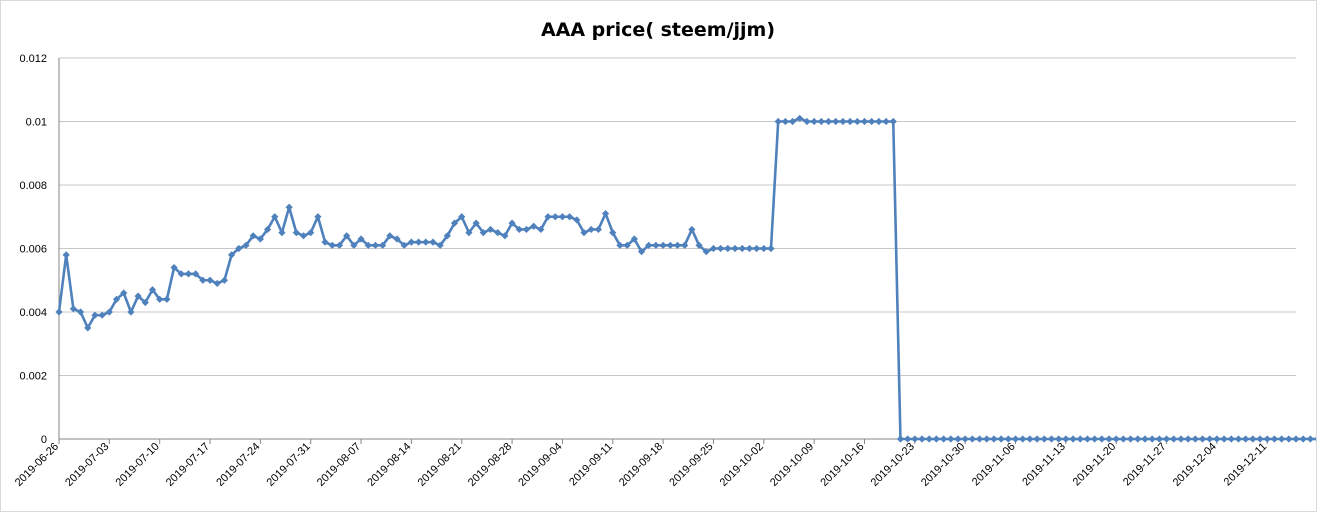 The image size is (1317, 512). What do you see at coordinates (943, 465) in the screenshot?
I see `x-tick-label: 2019-10-30` at bounding box center [943, 465].